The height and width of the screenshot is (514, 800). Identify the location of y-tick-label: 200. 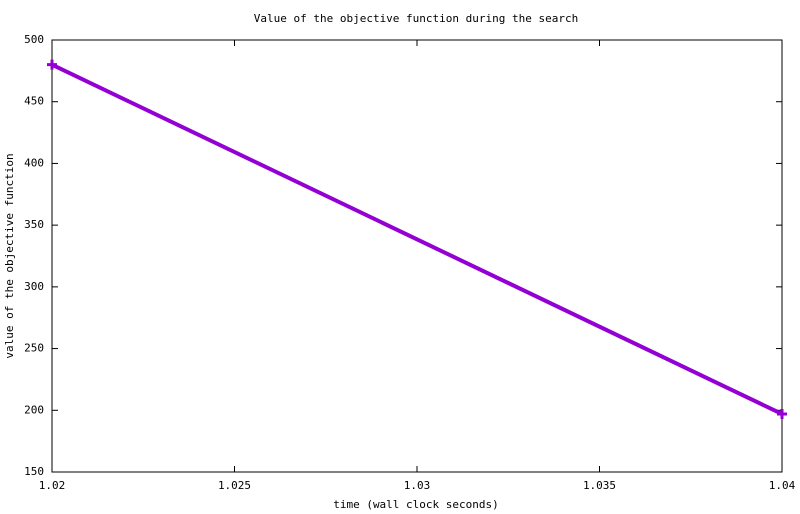
(34, 409).